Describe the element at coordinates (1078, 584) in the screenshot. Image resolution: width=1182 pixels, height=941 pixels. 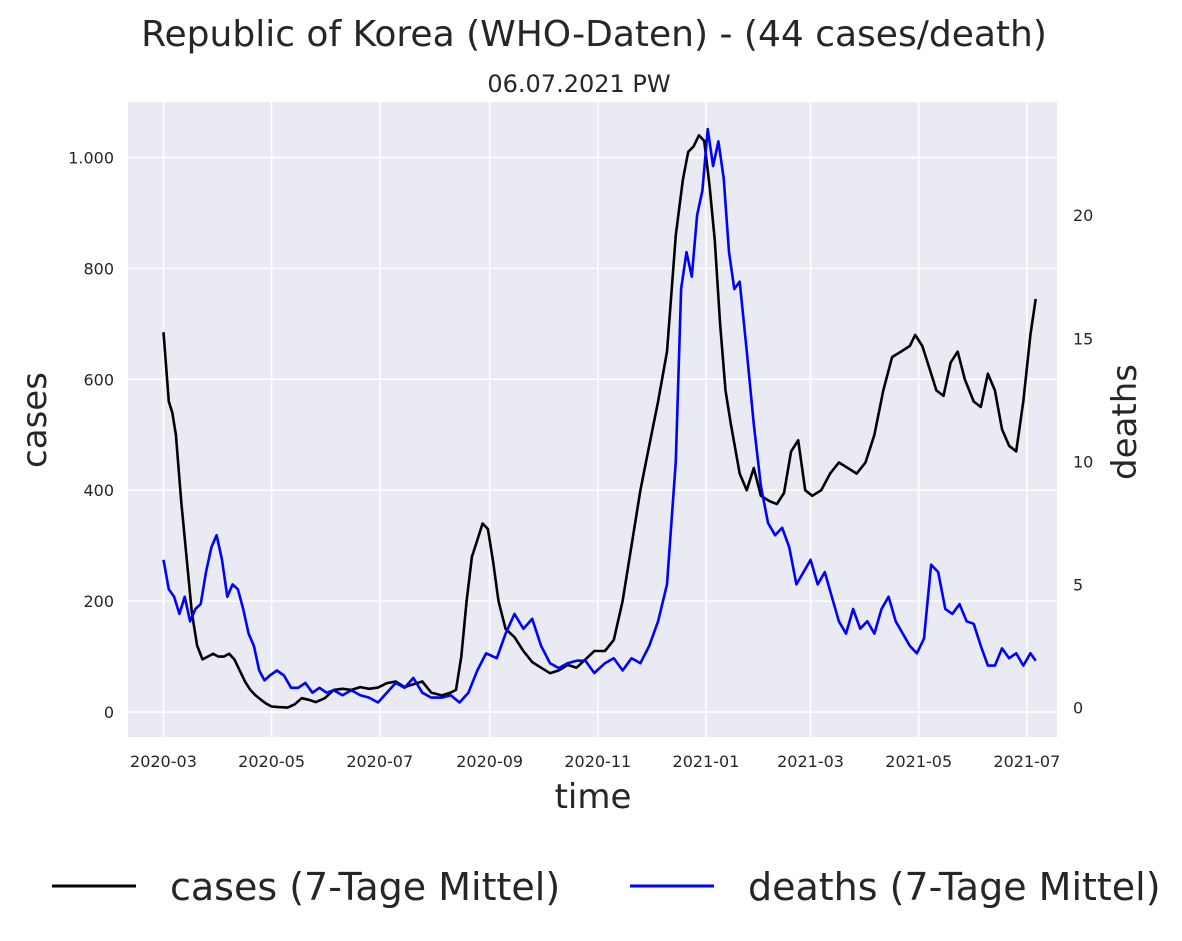
I see `y-right-tick-label-1: 5` at that location.